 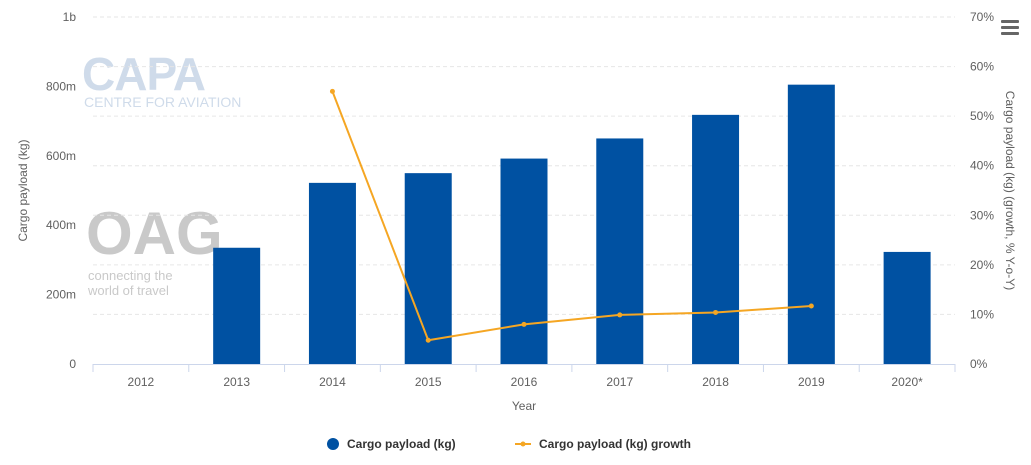 I want to click on capa-logo: CAPA, so click(x=143, y=74).